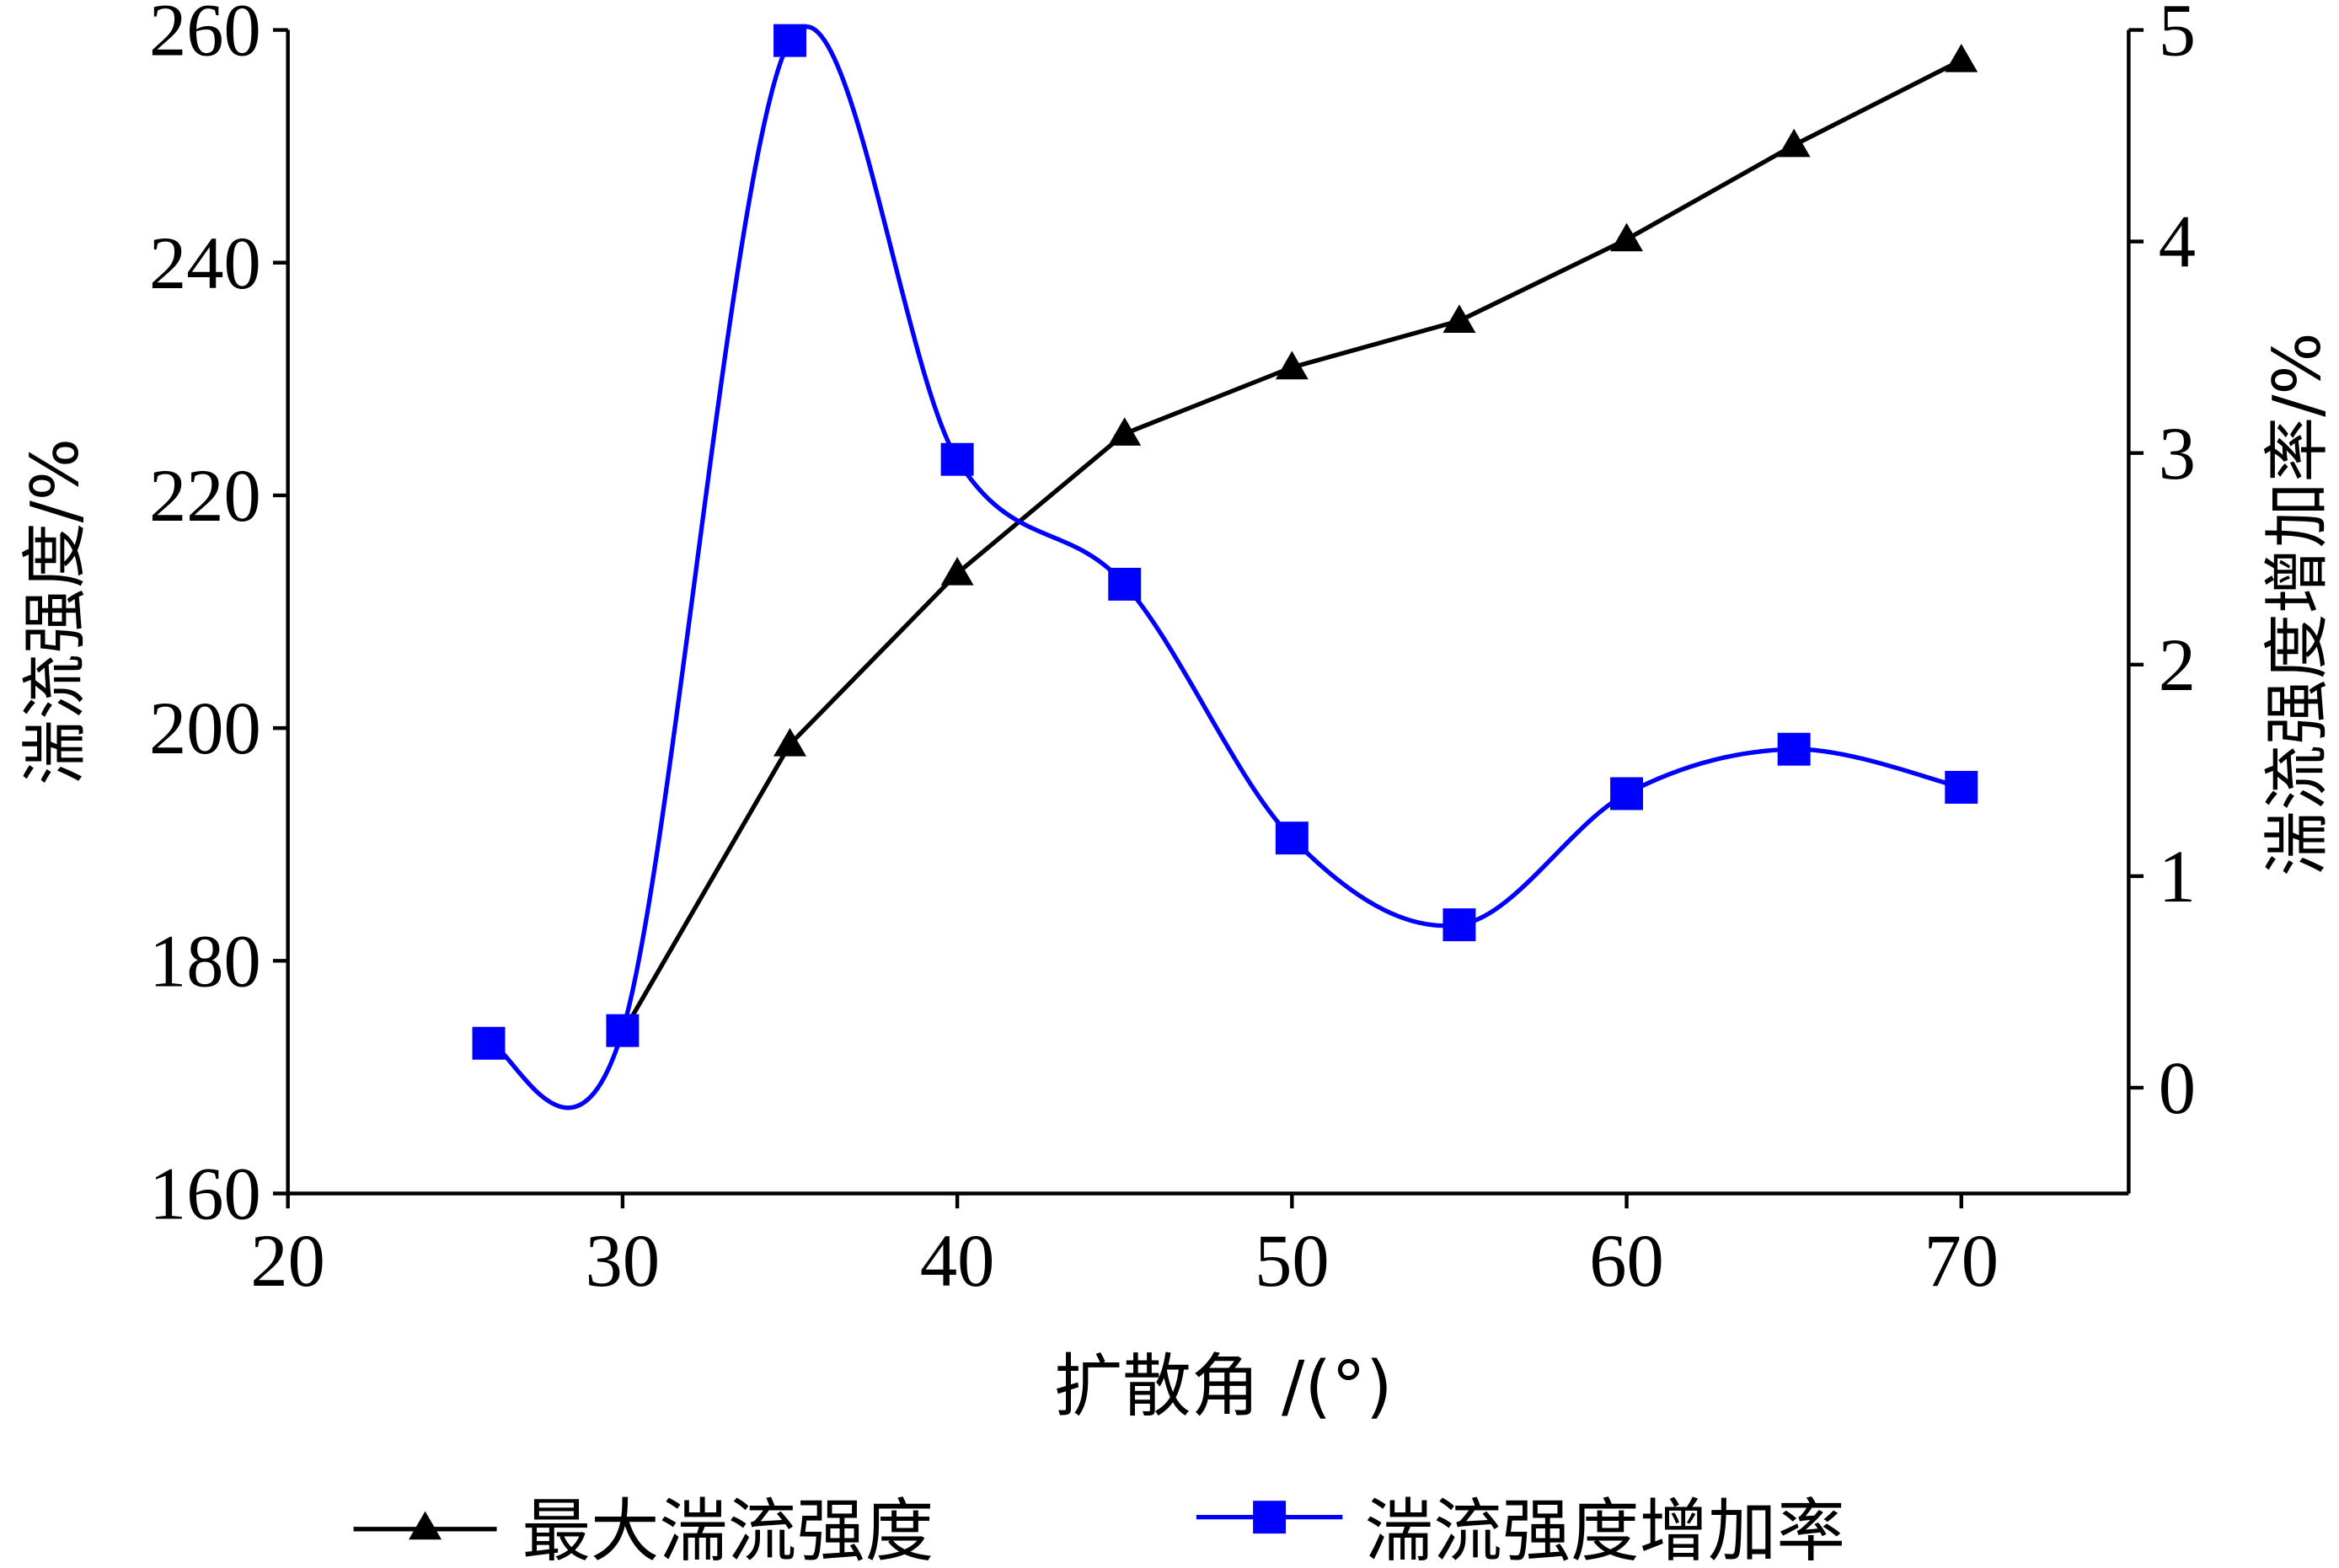  What do you see at coordinates (56, 611) in the screenshot?
I see `y-axis-left-label: 湍流强度/%` at bounding box center [56, 611].